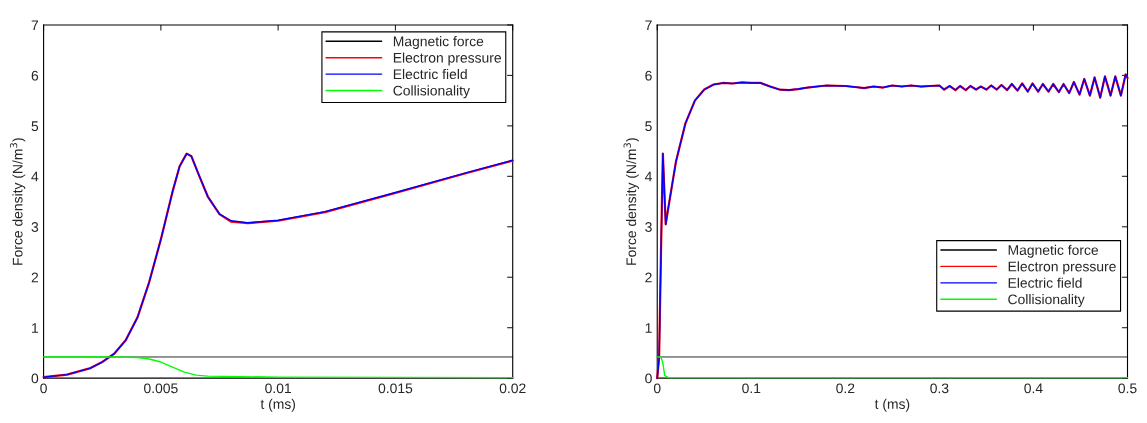  I want to click on x-tick-label: 0.4, so click(1033, 388).